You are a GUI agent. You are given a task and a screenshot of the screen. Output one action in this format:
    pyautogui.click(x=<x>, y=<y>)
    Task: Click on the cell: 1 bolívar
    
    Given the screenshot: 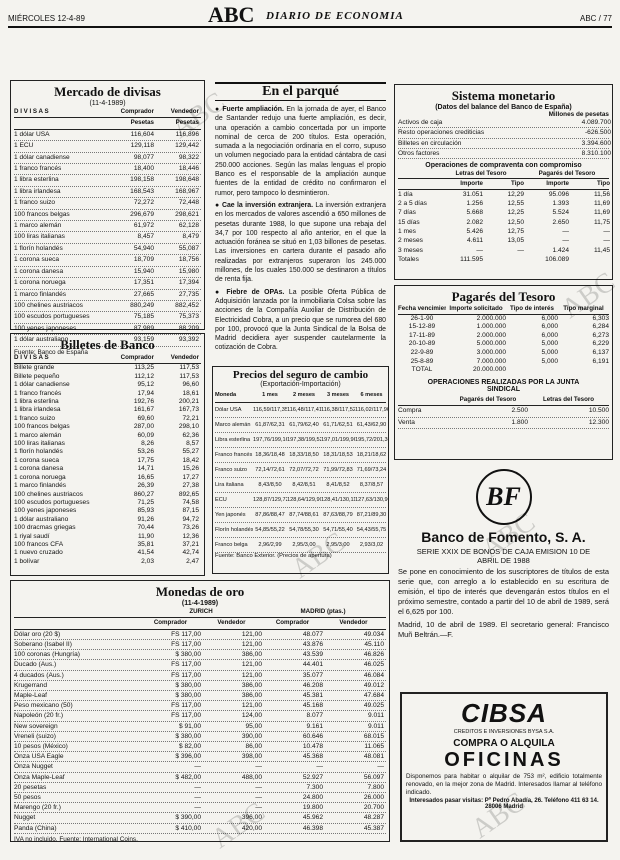 What is the action you would take?
    pyautogui.click(x=27, y=561)
    